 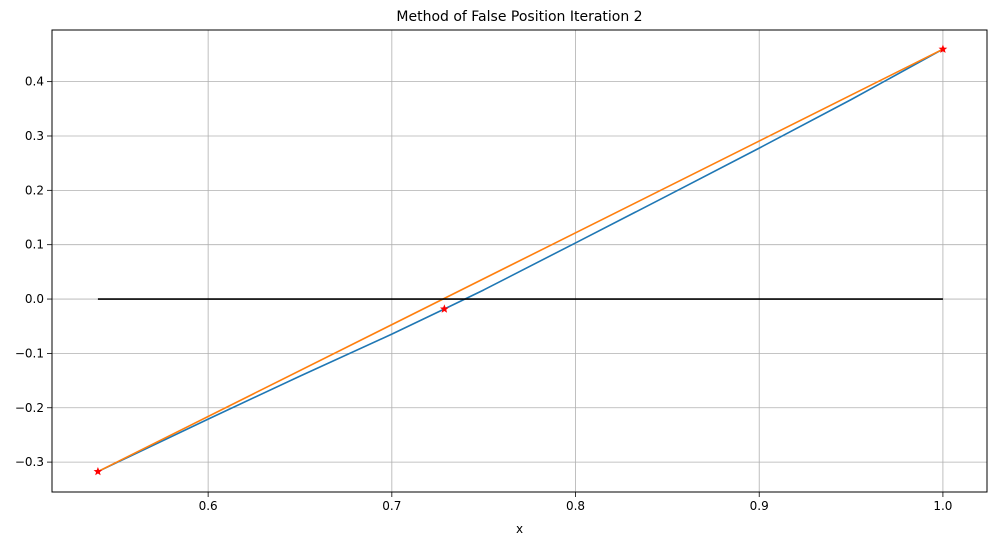 I want to click on y-tick-label-6: −0.2, so click(x=29, y=408).